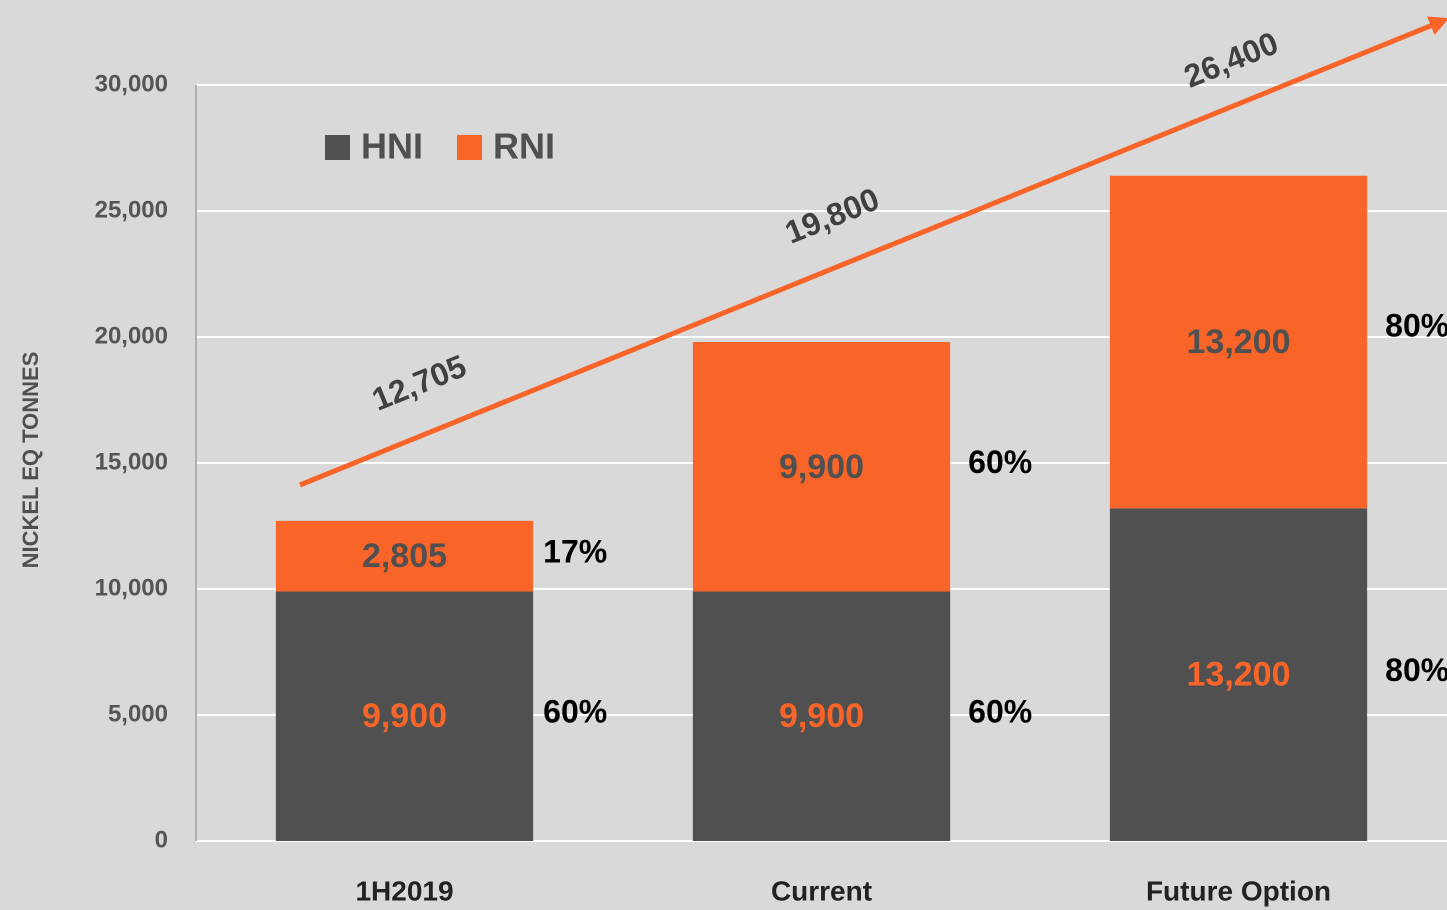  Describe the element at coordinates (821, 890) in the screenshot. I see `x-tick-label: Current` at that location.